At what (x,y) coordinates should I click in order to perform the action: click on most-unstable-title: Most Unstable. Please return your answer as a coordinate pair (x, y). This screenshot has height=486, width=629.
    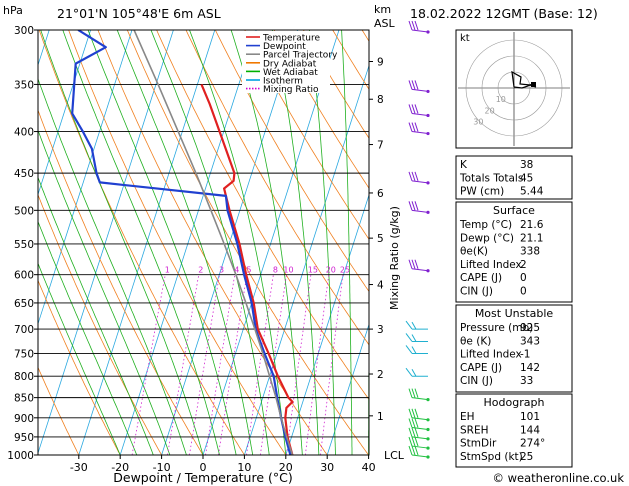
    Looking at the image, I should click on (514, 313).